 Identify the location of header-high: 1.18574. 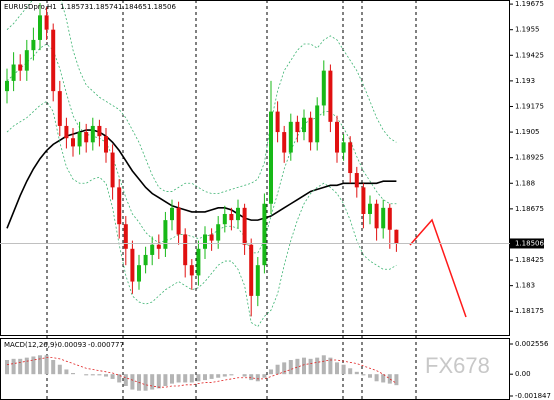
(103, 7).